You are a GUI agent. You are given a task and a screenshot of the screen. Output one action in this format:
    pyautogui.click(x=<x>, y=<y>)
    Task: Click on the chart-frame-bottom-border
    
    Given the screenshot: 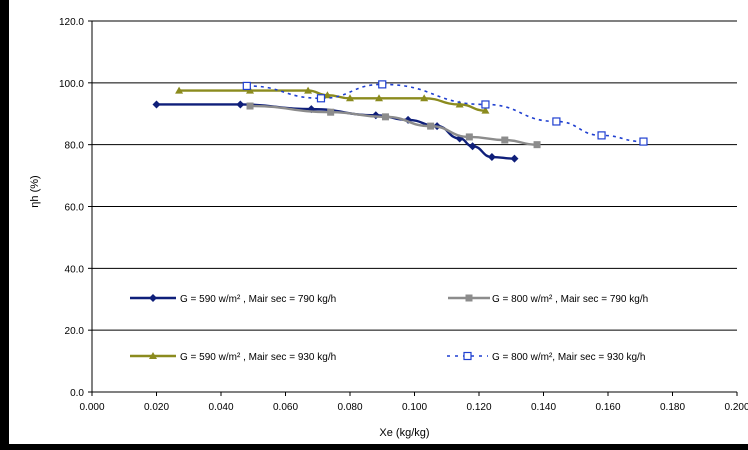 What is the action you would take?
    pyautogui.click(x=374, y=447)
    